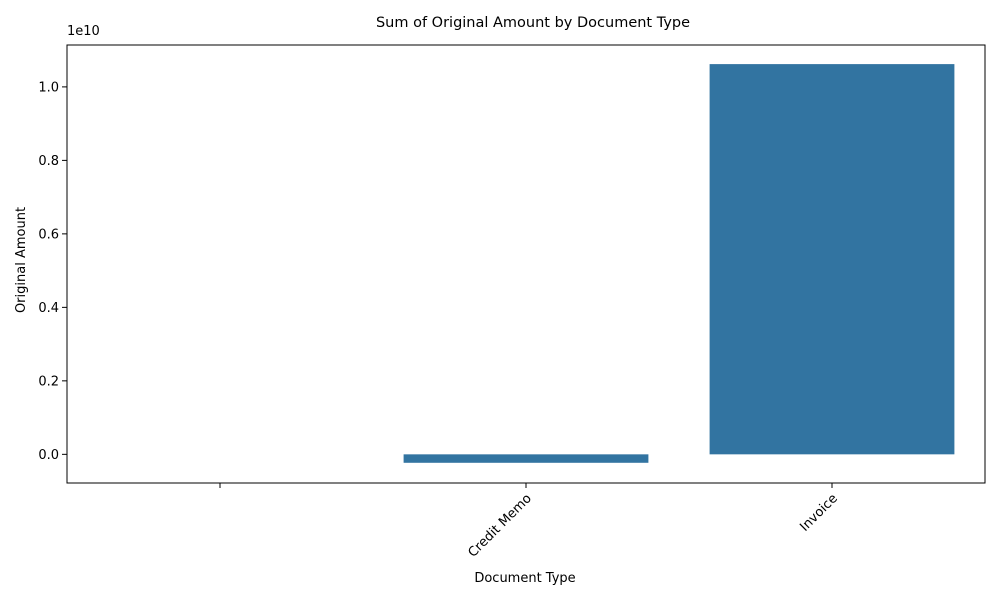 Image resolution: width=1000 pixels, height=600 pixels. I want to click on x-ticks-group: Credit Memo Invoice, so click(530, 522).